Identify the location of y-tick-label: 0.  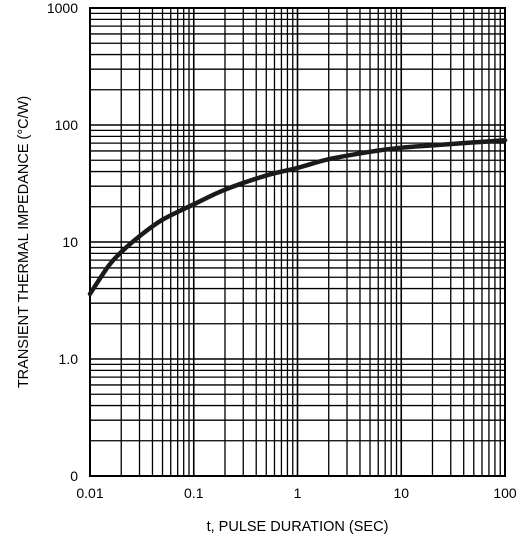
(74, 476).